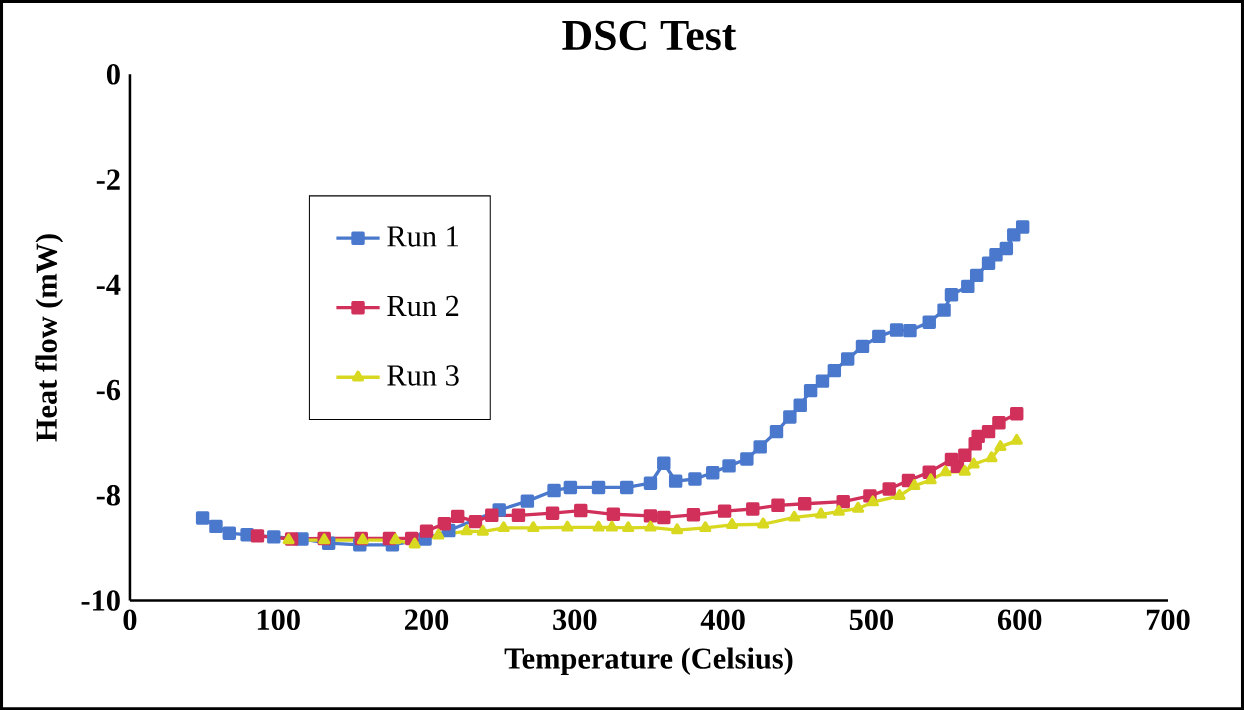 The width and height of the screenshot is (1244, 710). Describe the element at coordinates (49, 338) in the screenshot. I see `y-axis-title: Heat flow (mW)` at that location.